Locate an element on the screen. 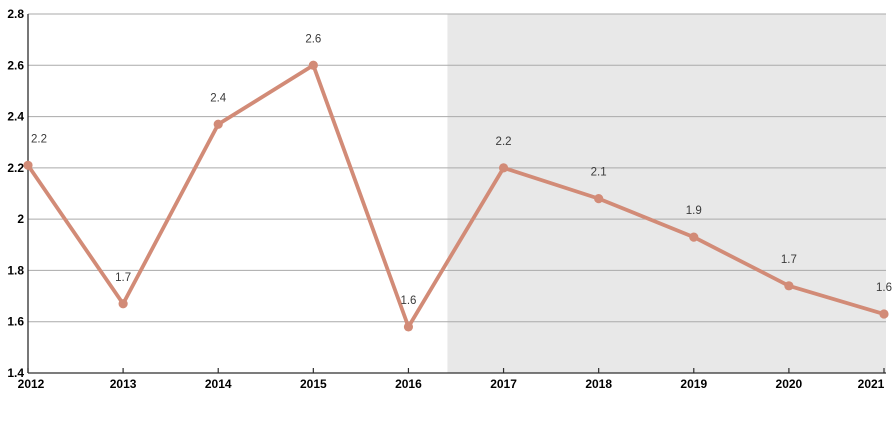 This screenshot has height=428, width=895. data-point-label: 2.4 is located at coordinates (218, 98).